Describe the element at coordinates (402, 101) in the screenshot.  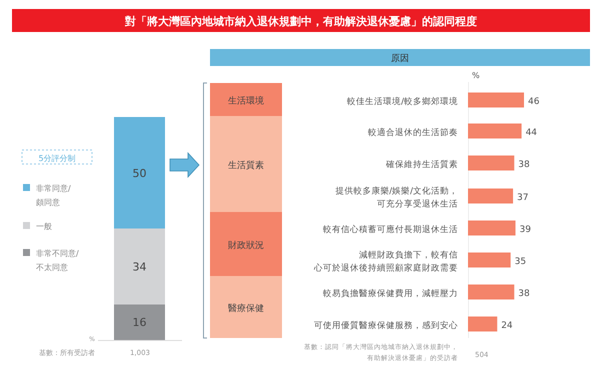
I see `y-tick-label: 較佳生活環境/較多鄉郊環境` at that location.